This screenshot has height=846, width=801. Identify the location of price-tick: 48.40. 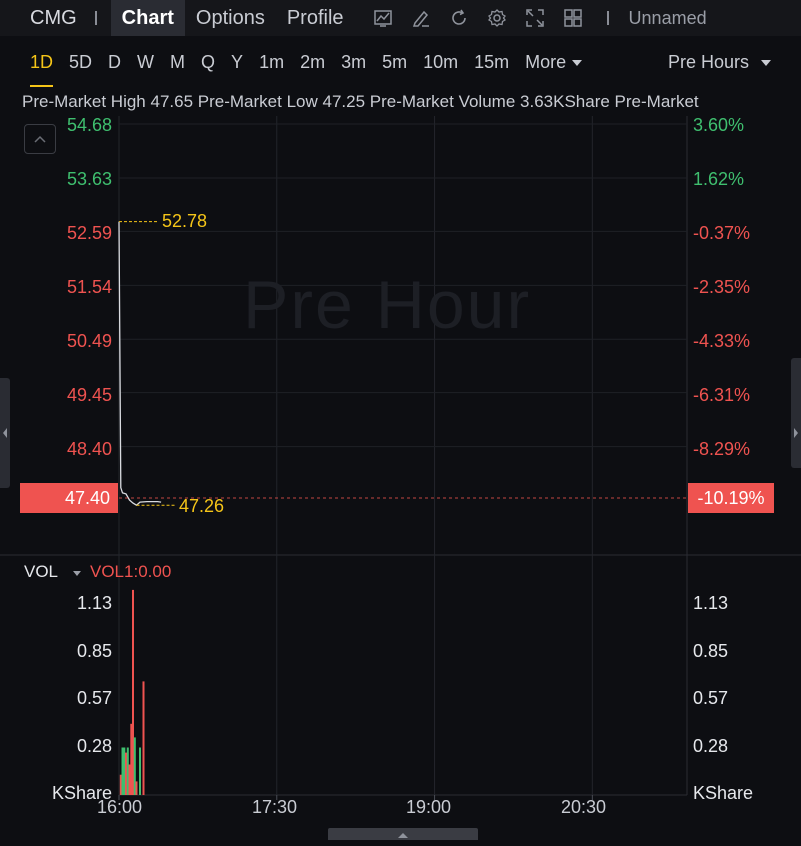
(89, 449).